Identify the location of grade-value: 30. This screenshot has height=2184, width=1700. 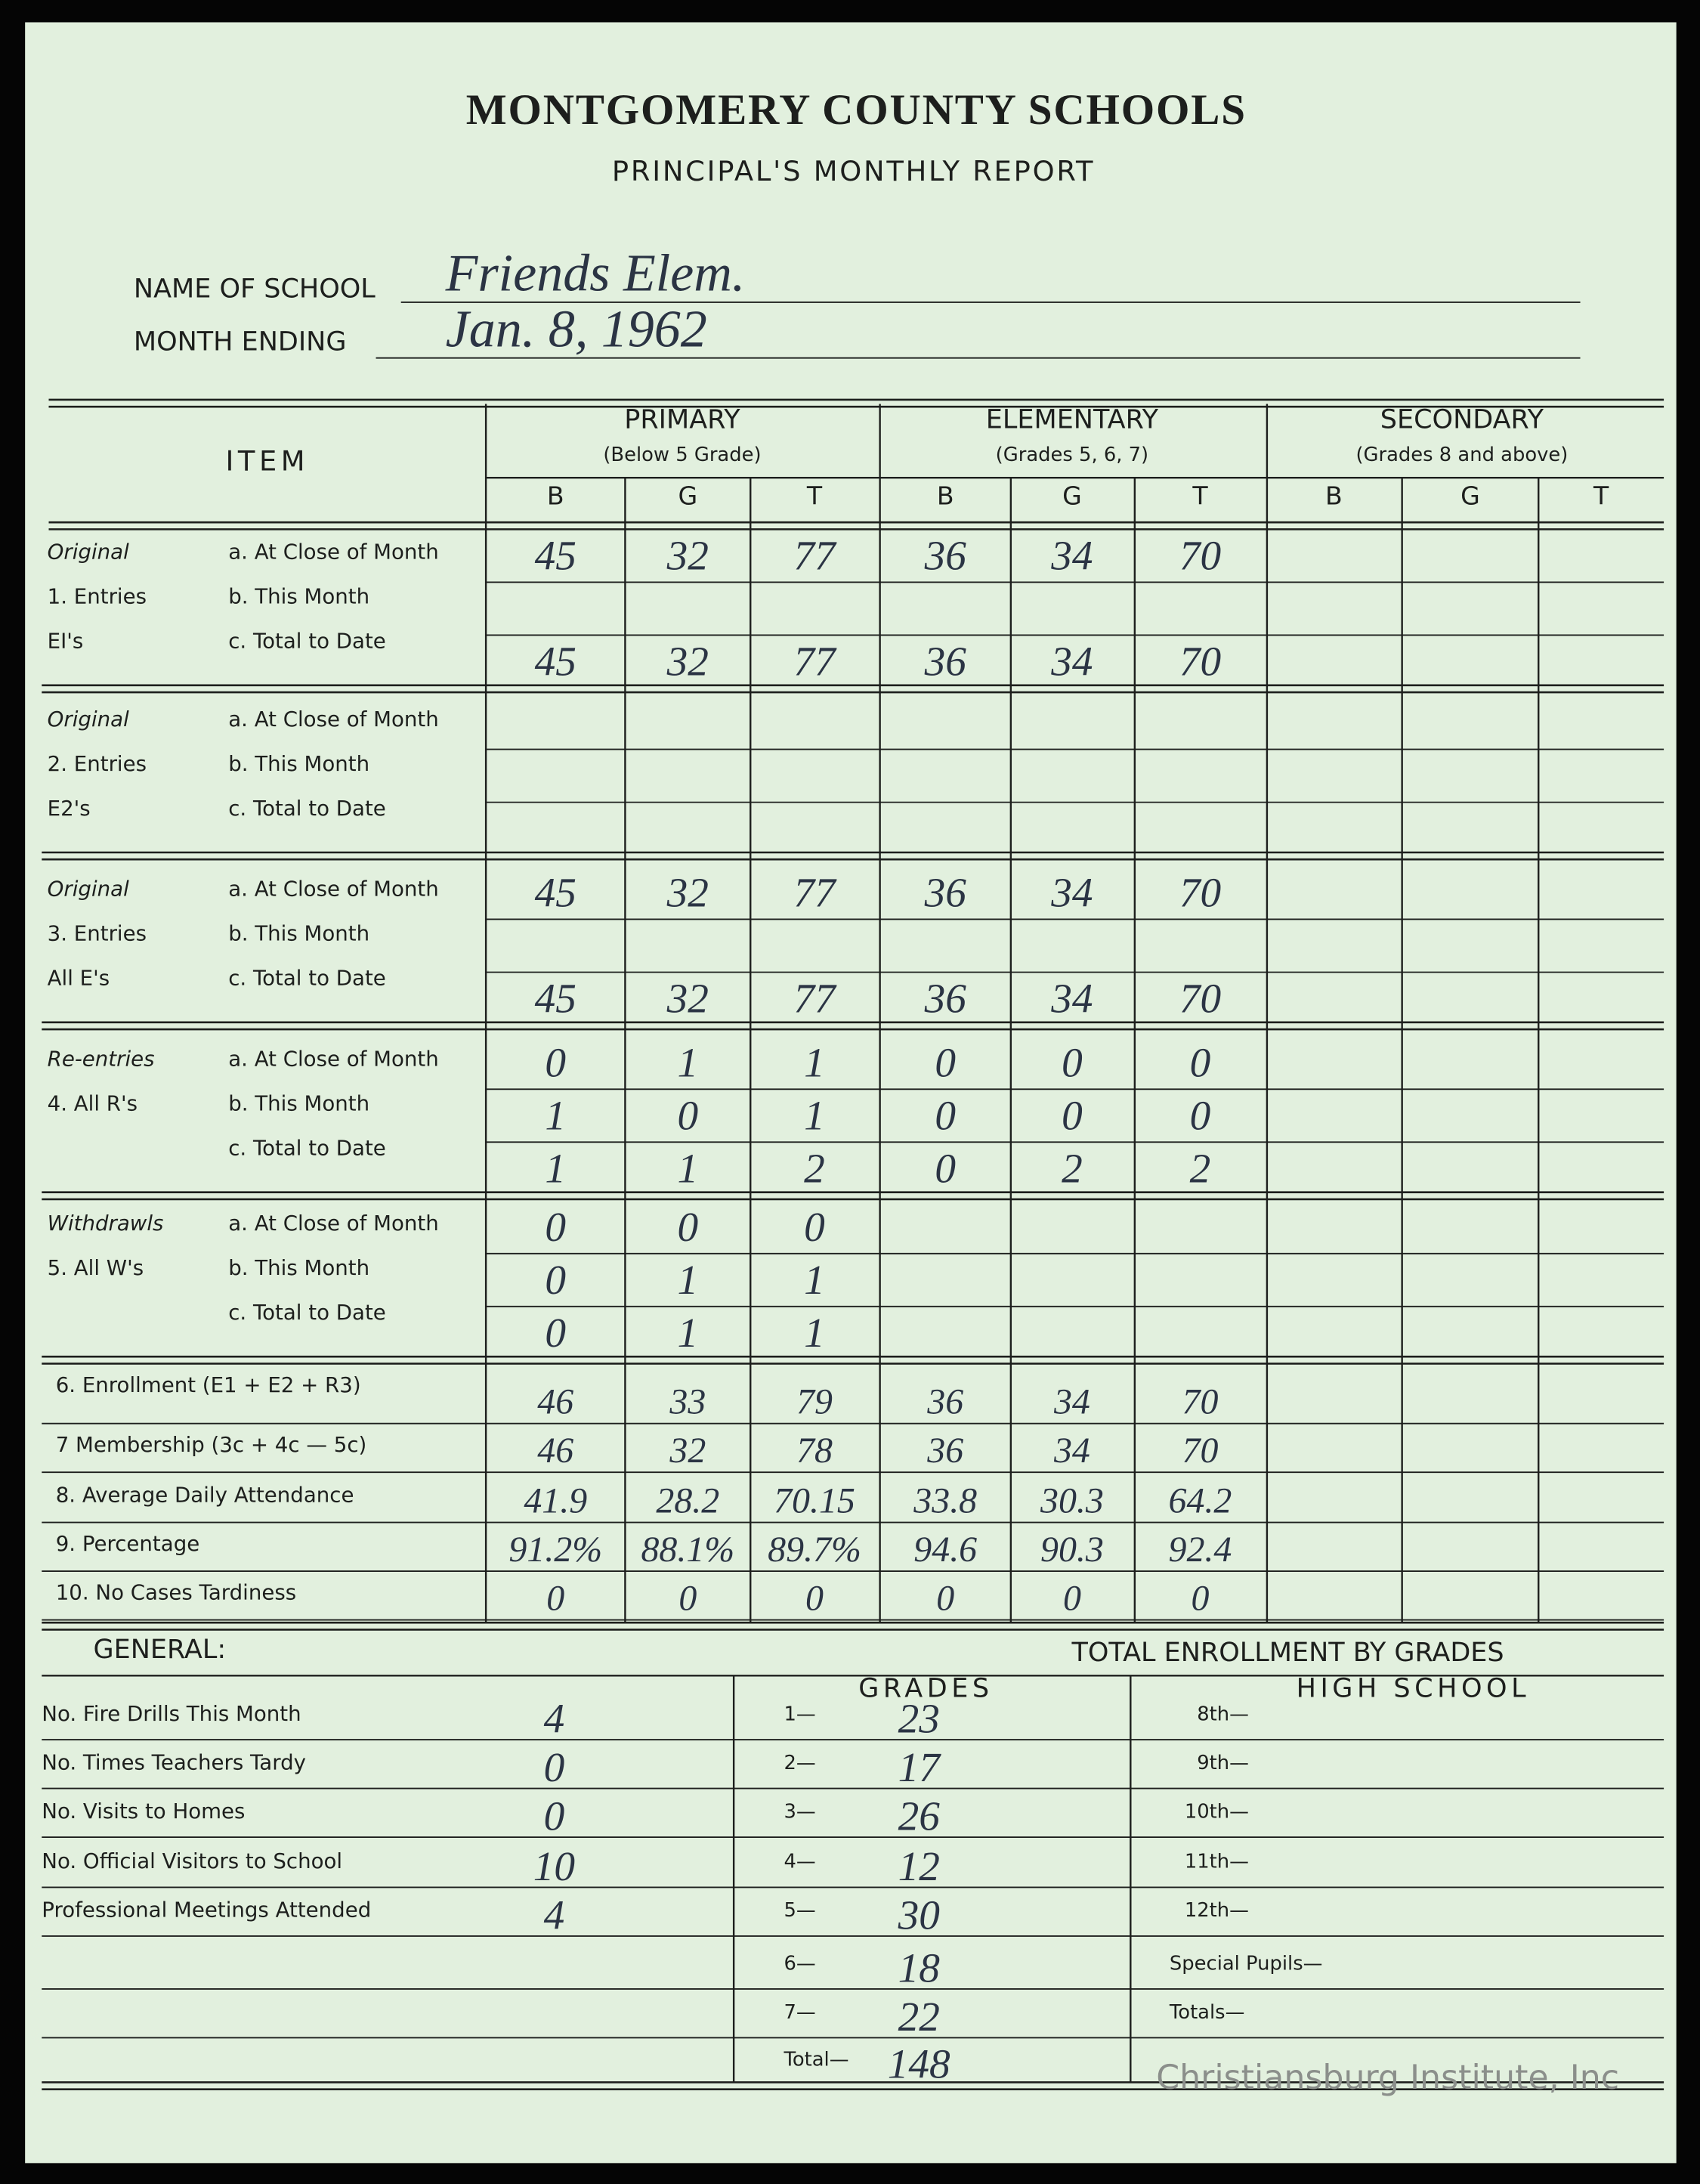
(919, 1915).